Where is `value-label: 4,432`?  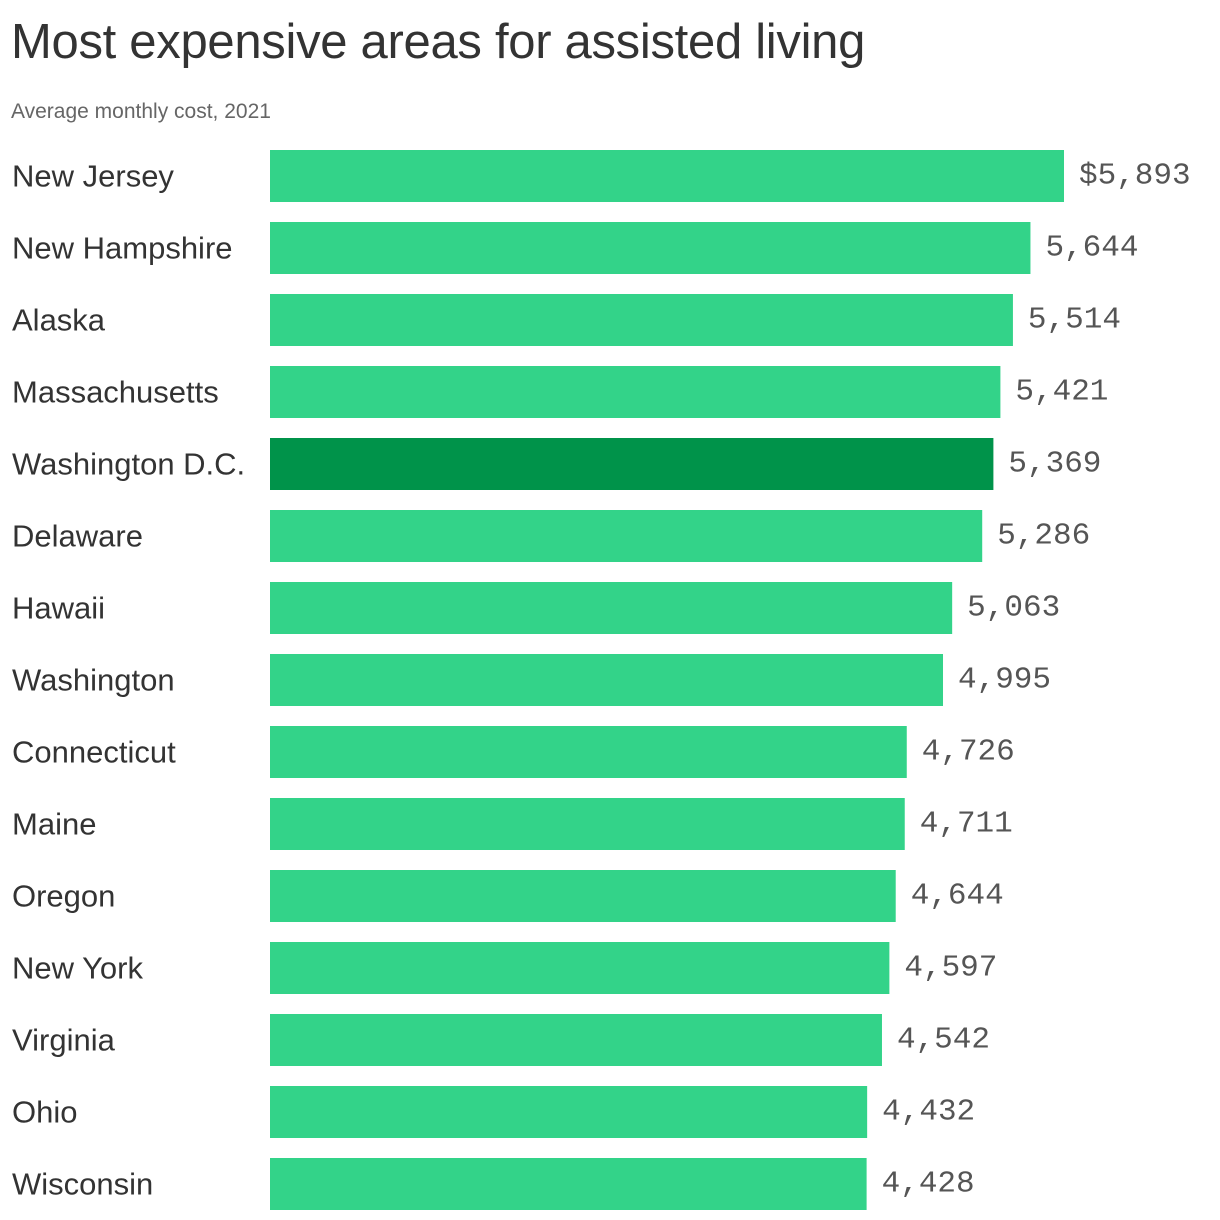 value-label: 4,432 is located at coordinates (928, 1112).